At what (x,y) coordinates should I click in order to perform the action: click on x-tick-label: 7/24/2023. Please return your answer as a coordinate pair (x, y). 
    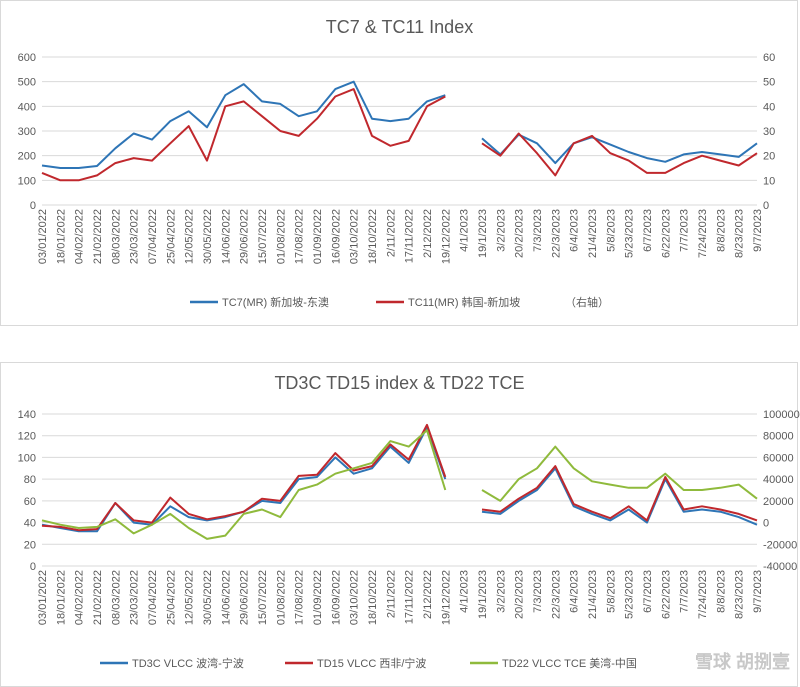
    Looking at the image, I should click on (703, 233).